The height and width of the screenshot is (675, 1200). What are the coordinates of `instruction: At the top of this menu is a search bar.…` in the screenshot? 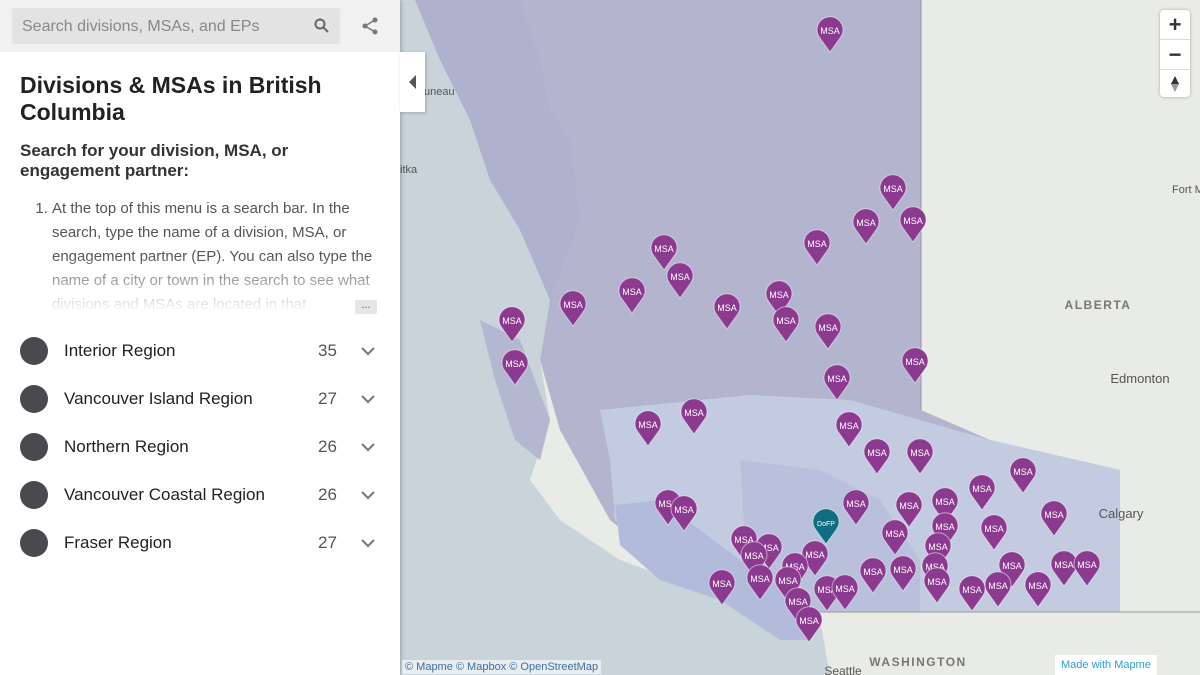 It's located at (216, 255).